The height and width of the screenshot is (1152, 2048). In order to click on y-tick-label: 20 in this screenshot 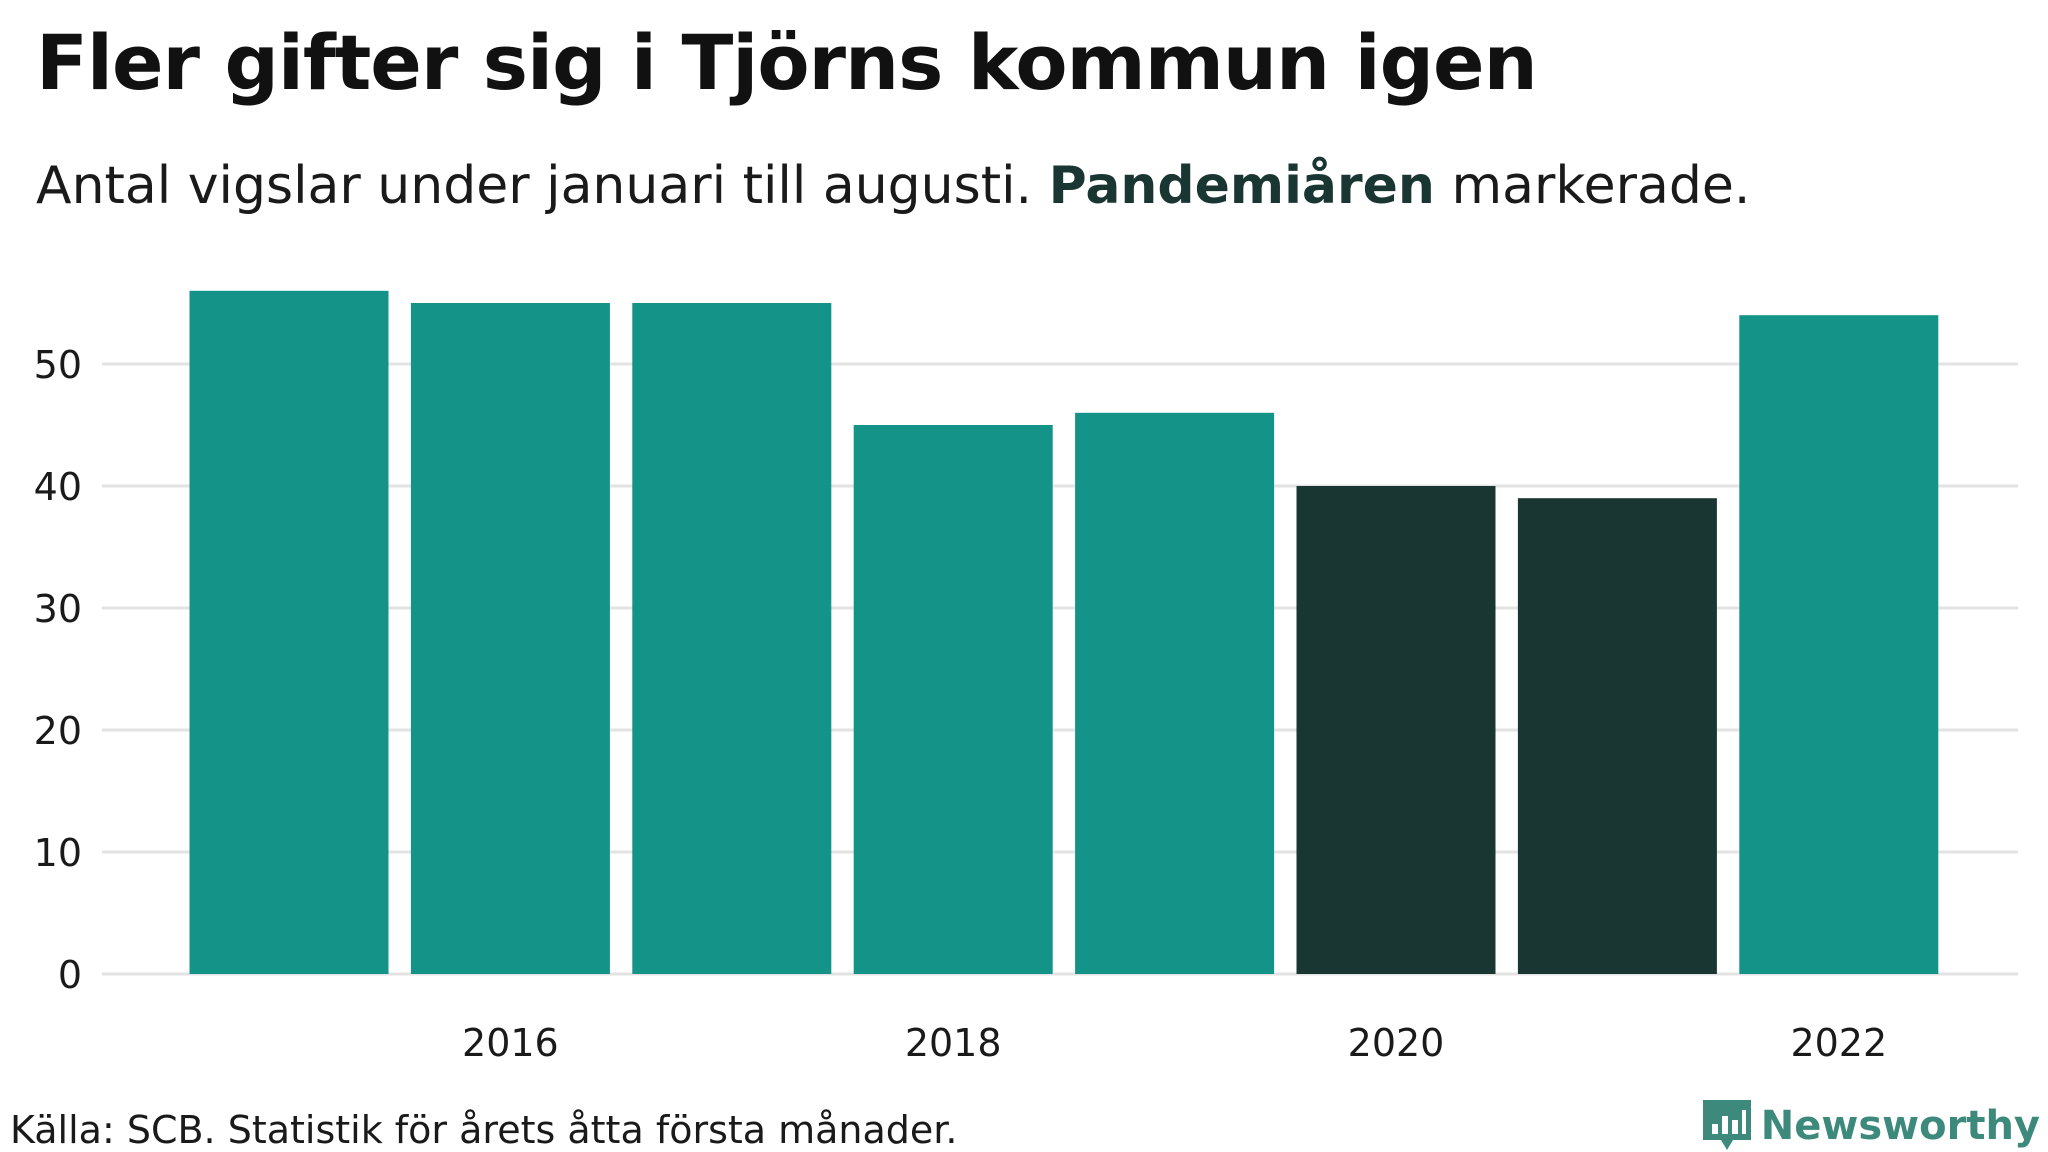, I will do `click(58, 731)`.